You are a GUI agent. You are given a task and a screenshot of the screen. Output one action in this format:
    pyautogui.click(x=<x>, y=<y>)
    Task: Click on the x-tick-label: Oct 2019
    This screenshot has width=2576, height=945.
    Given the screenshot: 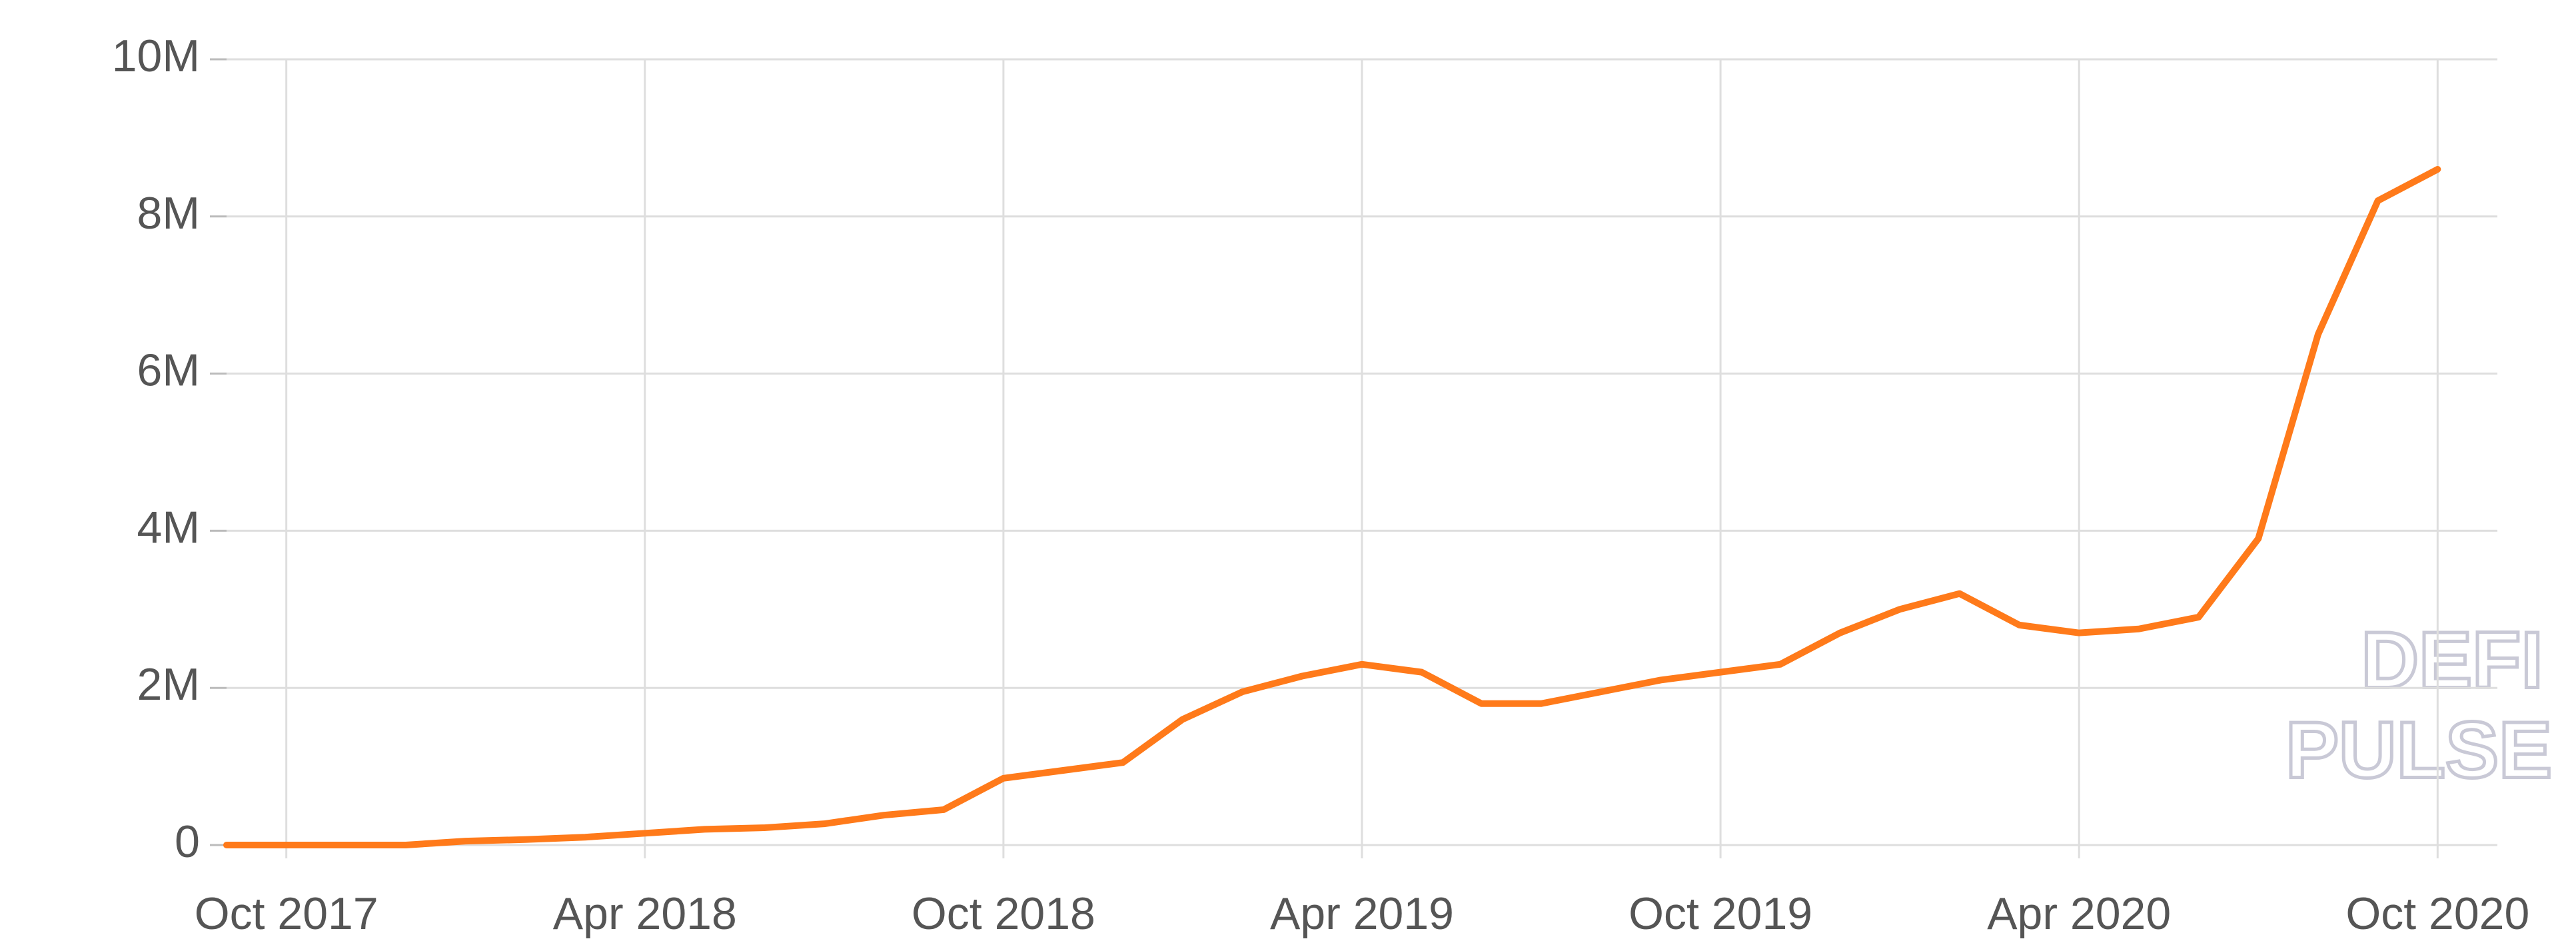 What is the action you would take?
    pyautogui.click(x=1720, y=913)
    